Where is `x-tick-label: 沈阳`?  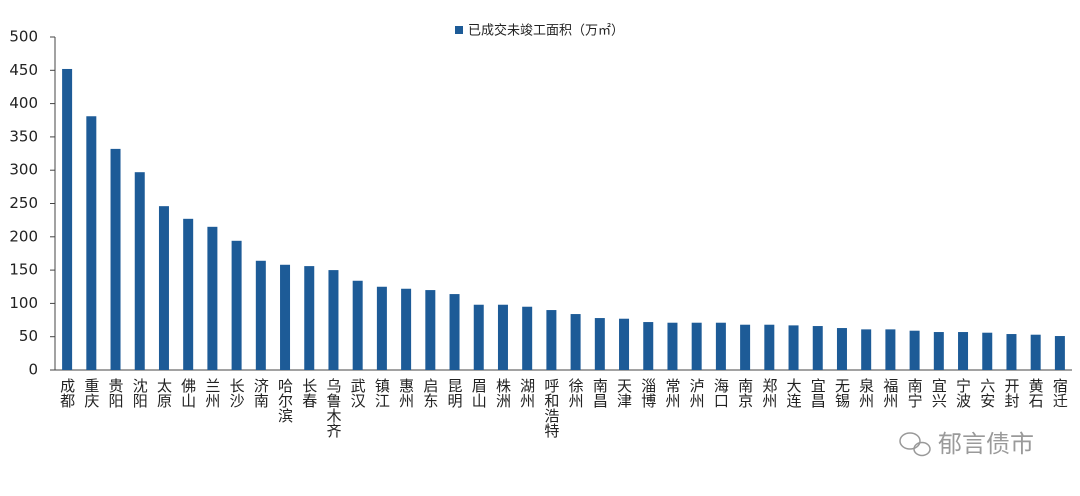
x-tick-label: 沈阳 is located at coordinates (140, 393).